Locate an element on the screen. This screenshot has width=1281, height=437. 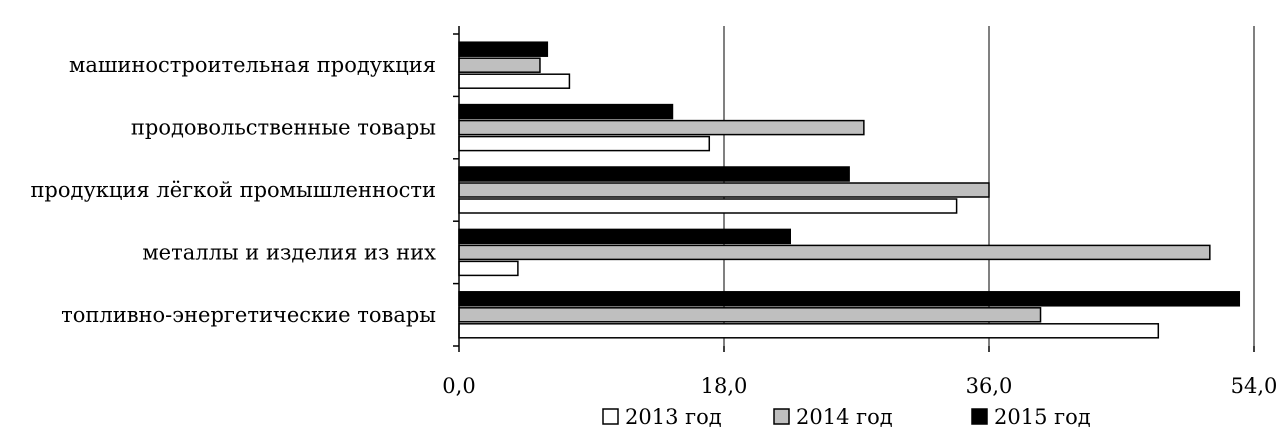
legend: 2013 год 2014 год 2015 год is located at coordinates (846, 417).